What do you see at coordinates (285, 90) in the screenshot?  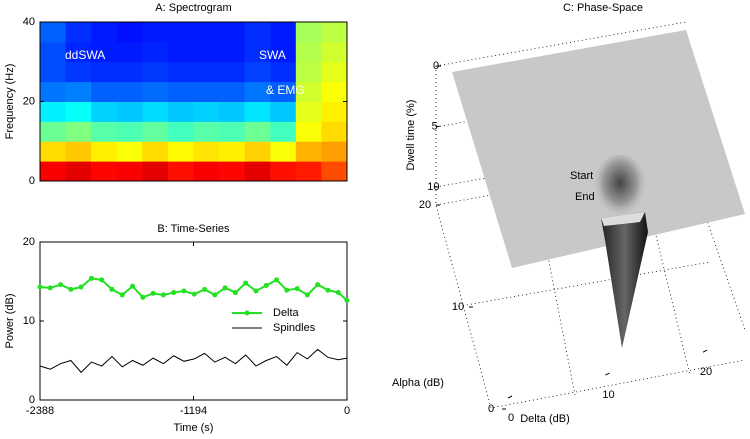 I see `annotation: & EMG` at bounding box center [285, 90].